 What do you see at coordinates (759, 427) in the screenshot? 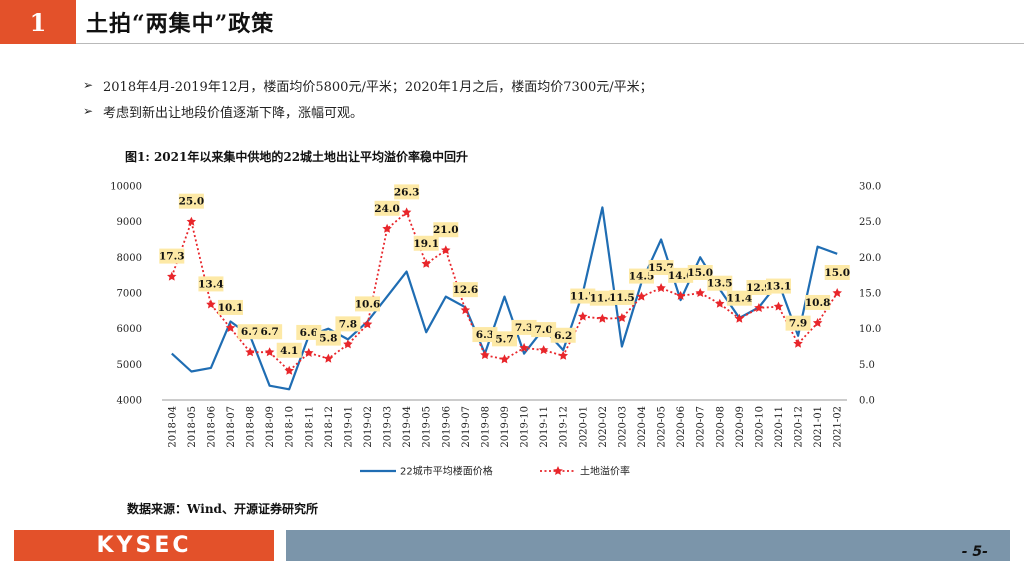
I see `x-tick-label: 2020-10` at bounding box center [759, 427].